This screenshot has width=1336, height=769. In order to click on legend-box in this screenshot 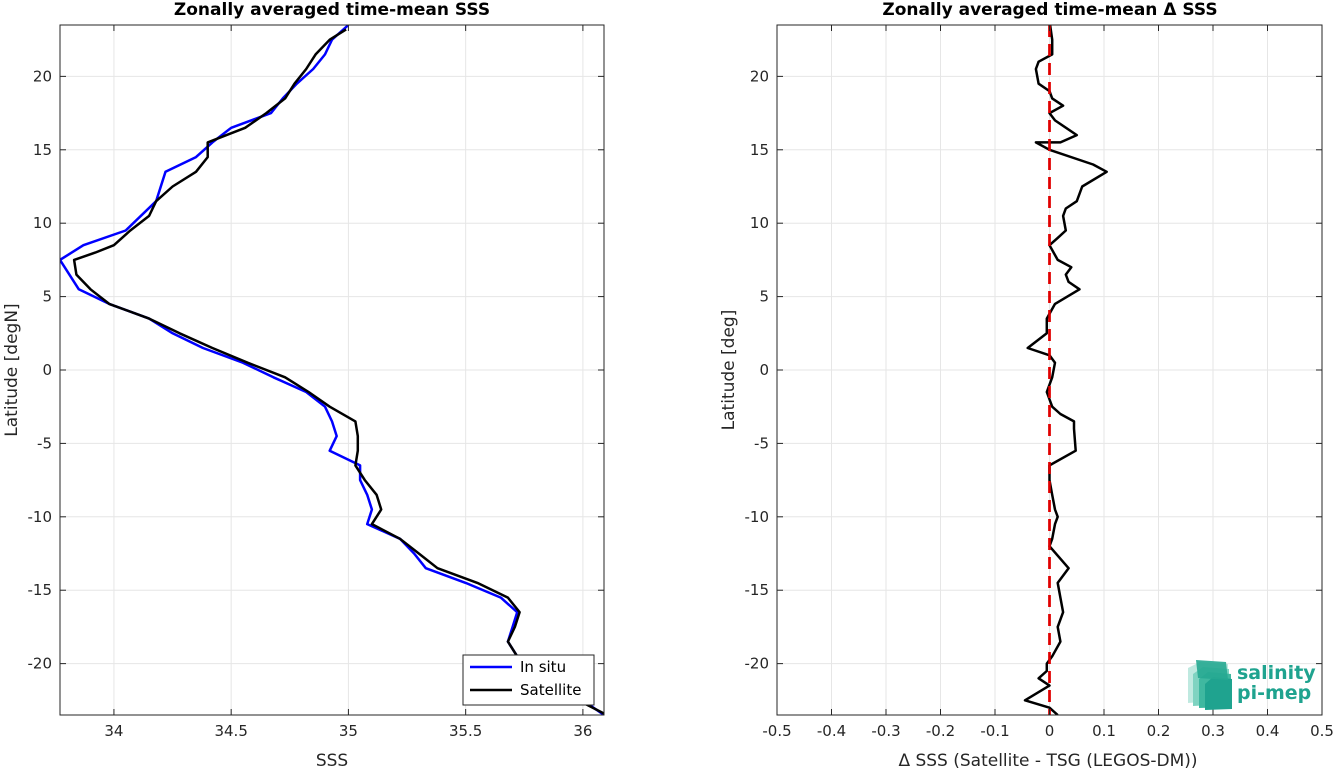, I will do `click(528, 680)`.